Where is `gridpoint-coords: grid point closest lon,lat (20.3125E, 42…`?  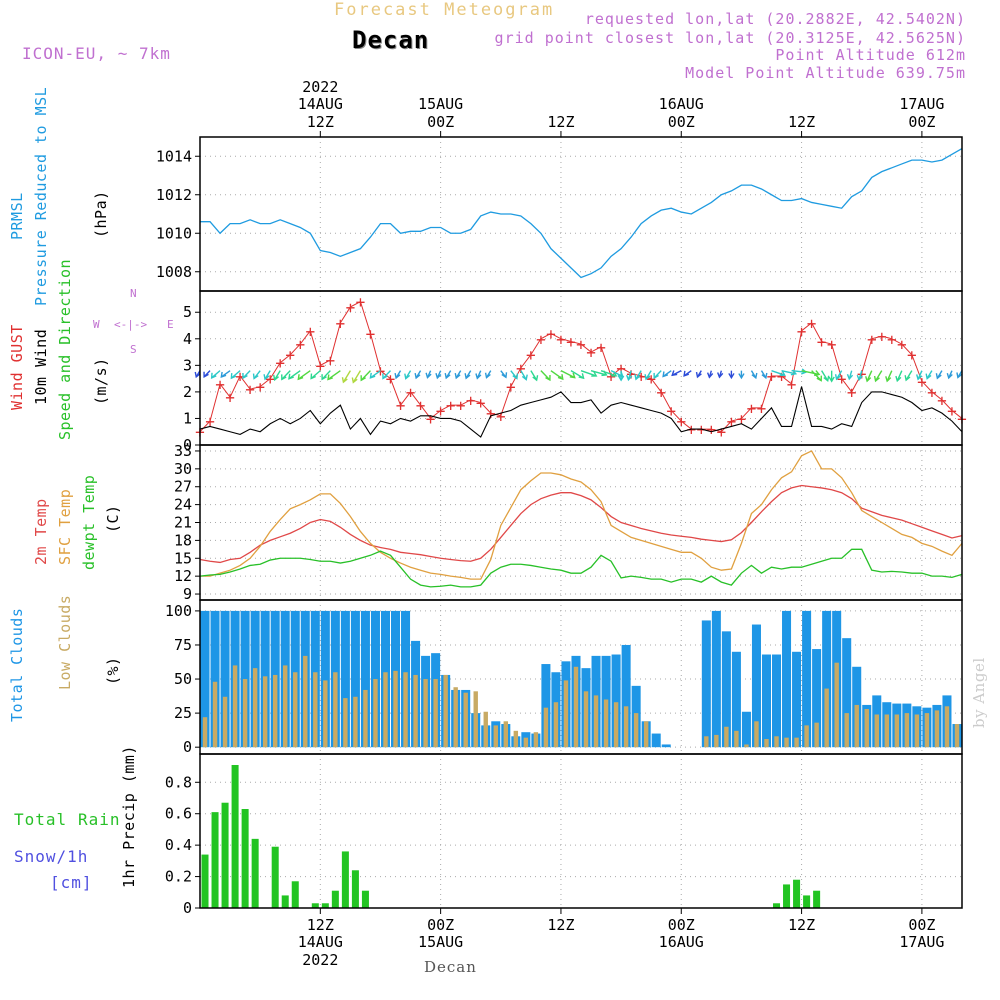
gridpoint-coords: grid point closest lon,lat (20.3125E, 42… is located at coordinates (730, 38).